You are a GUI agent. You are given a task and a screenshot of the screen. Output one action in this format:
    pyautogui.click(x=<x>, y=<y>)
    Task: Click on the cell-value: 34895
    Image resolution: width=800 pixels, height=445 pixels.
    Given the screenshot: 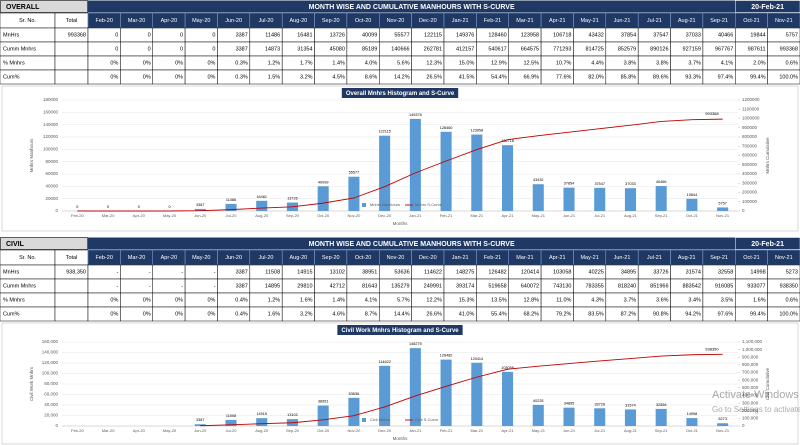 What is the action you would take?
    pyautogui.click(x=628, y=272)
    